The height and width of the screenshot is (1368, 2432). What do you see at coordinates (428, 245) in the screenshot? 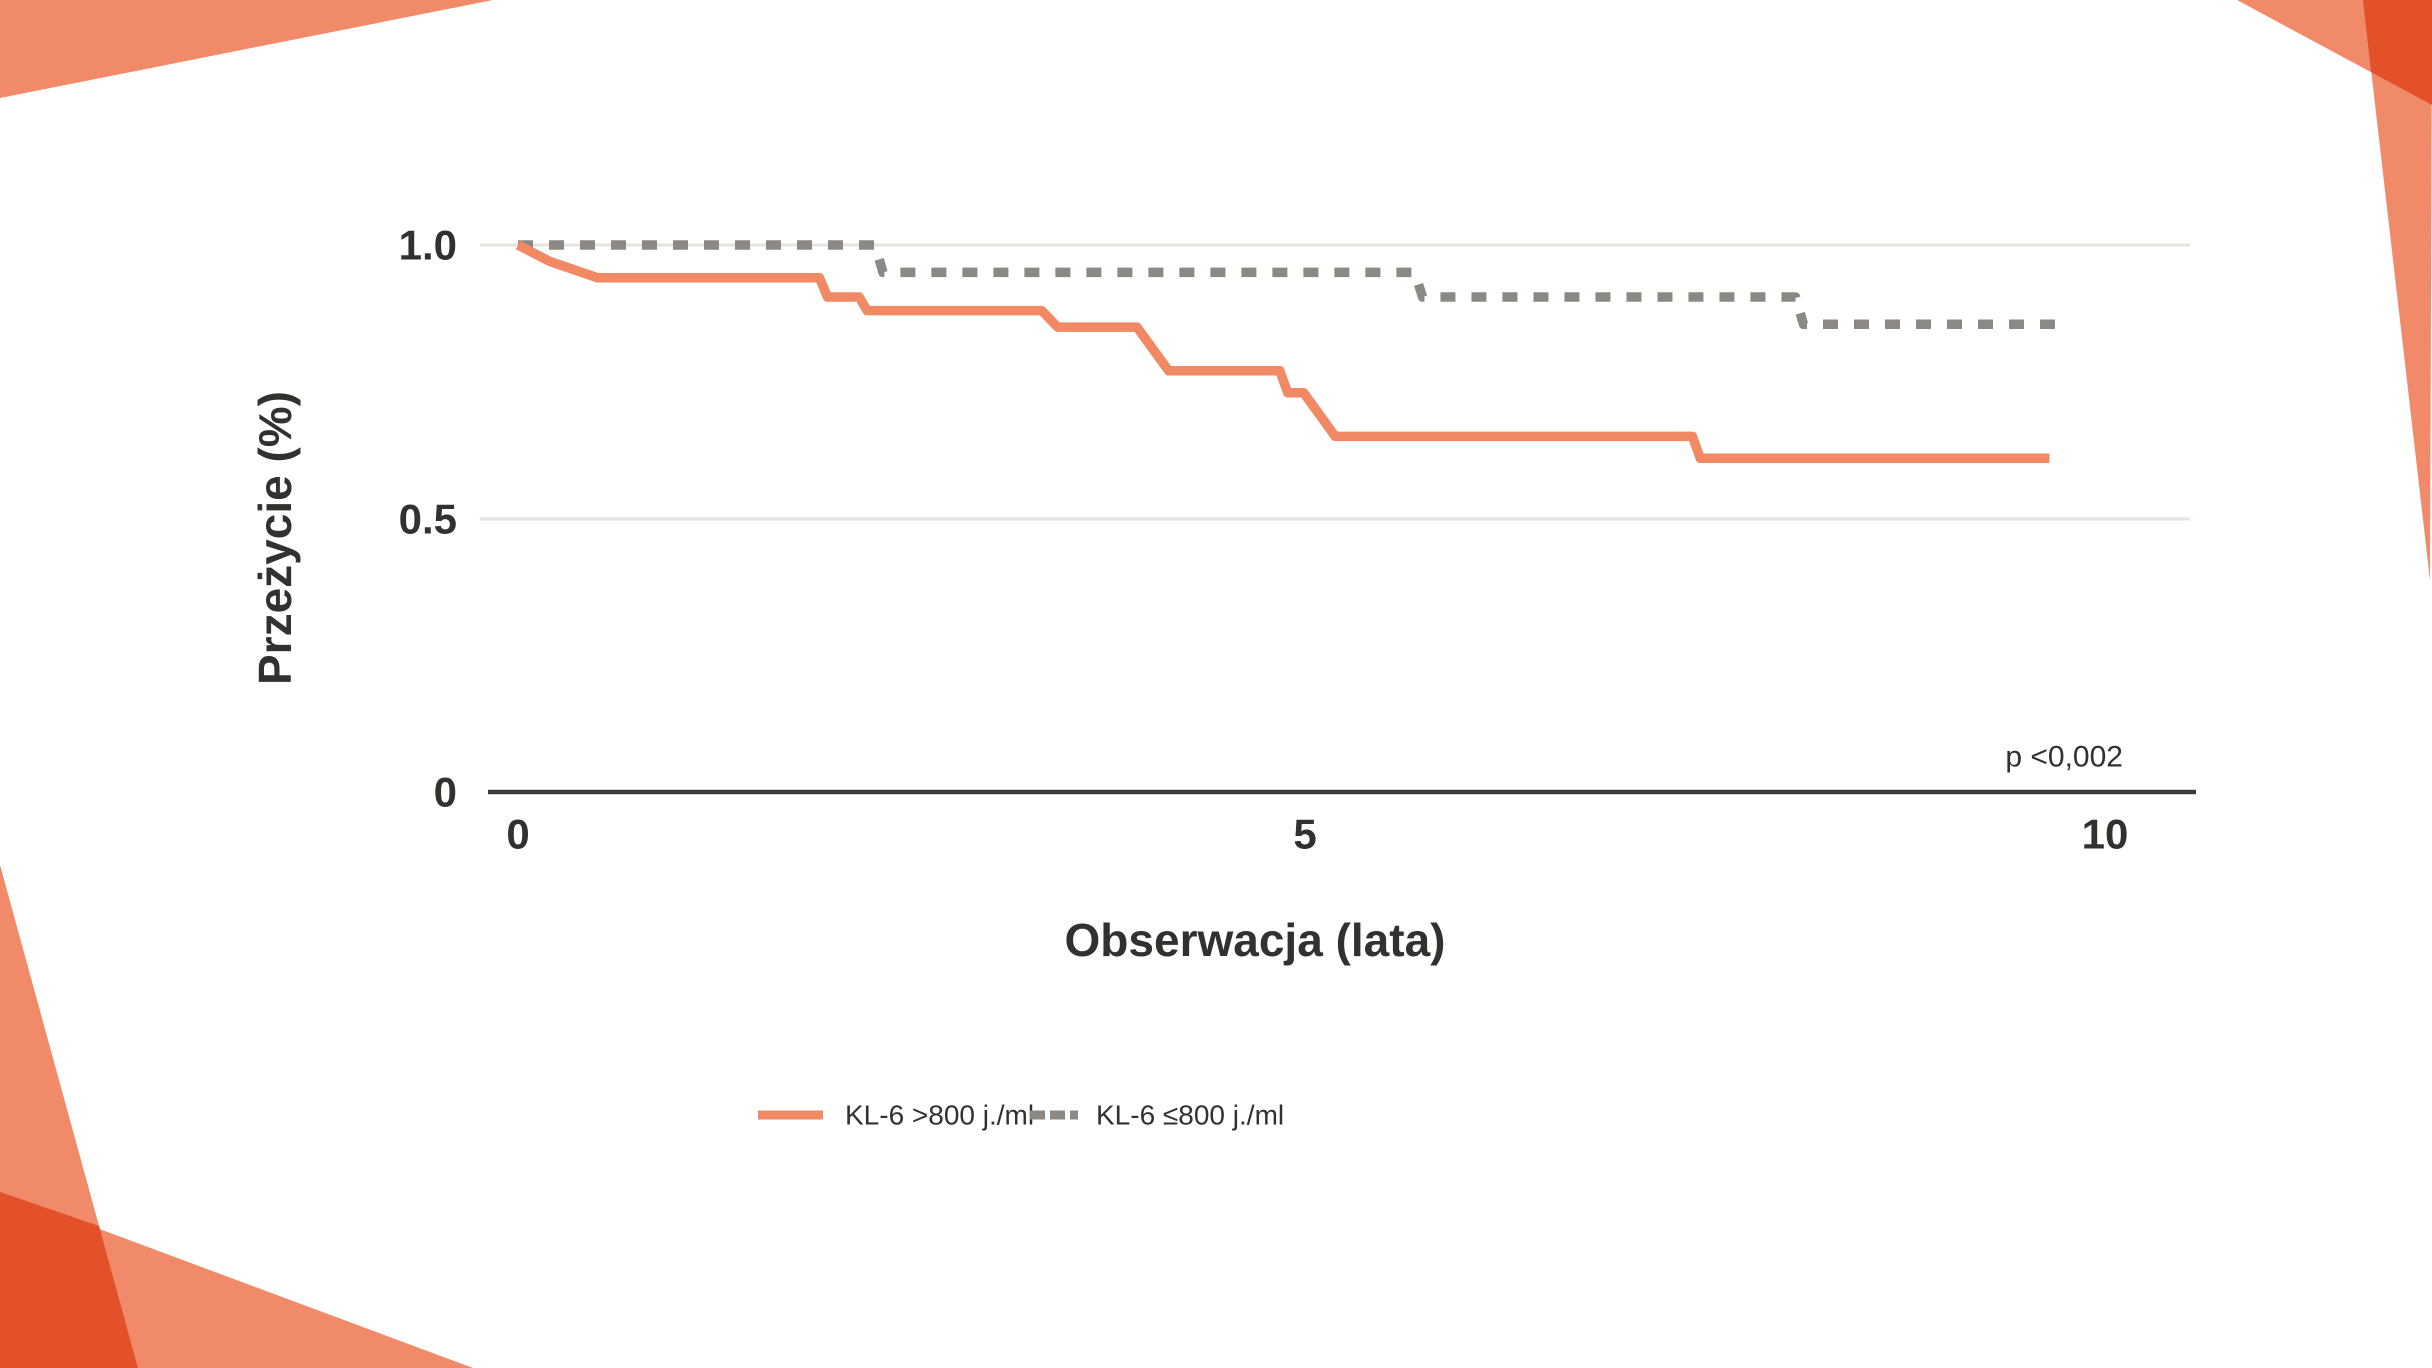
I see `y-tick-1.0: 1.0` at bounding box center [428, 245].